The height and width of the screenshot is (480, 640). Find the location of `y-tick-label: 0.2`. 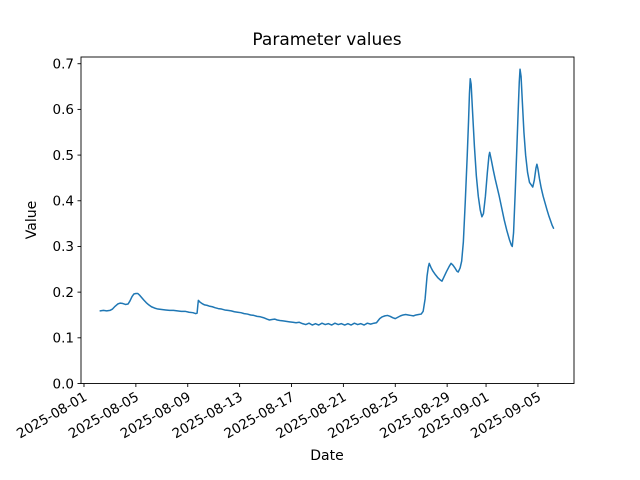

y-tick-label: 0.2 is located at coordinates (63, 293).